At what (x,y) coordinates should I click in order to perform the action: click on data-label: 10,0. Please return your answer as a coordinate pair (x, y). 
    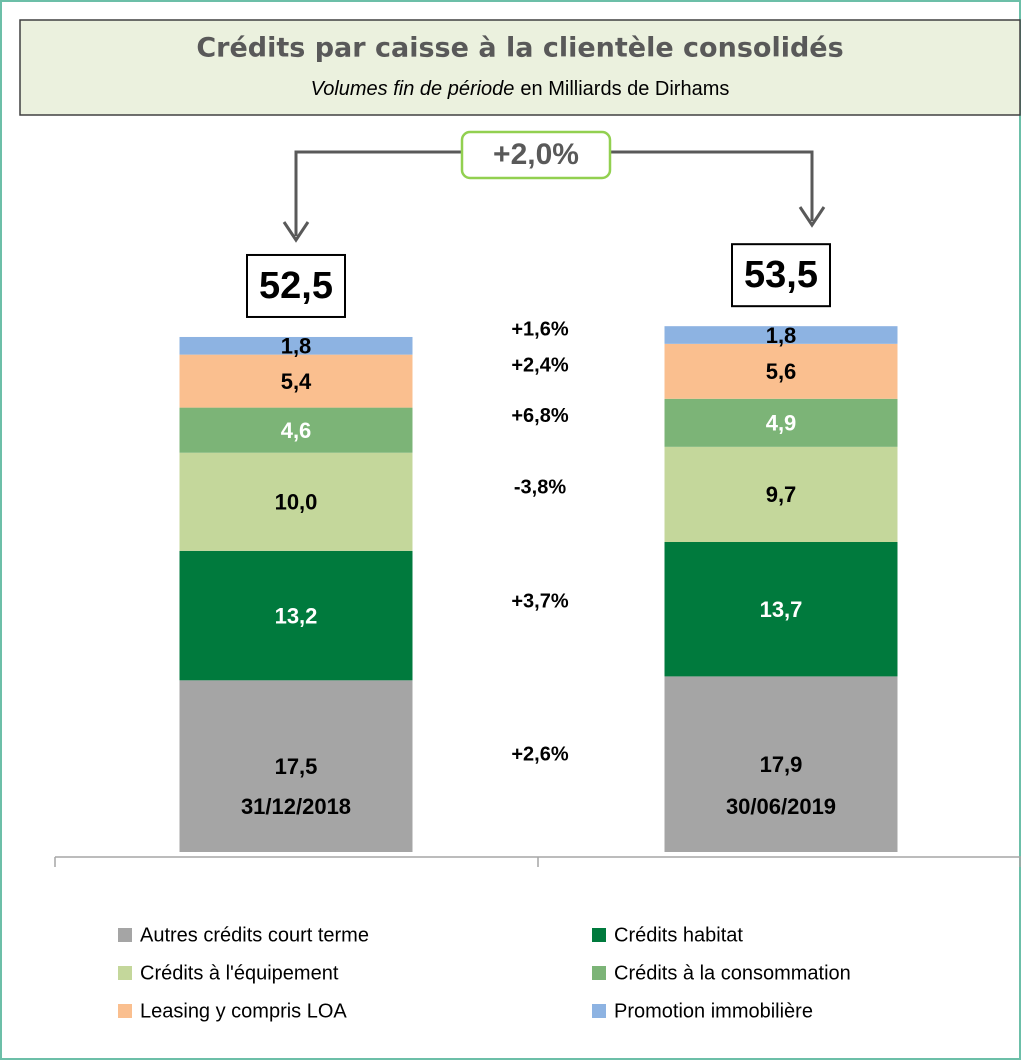
    Looking at the image, I should click on (296, 502).